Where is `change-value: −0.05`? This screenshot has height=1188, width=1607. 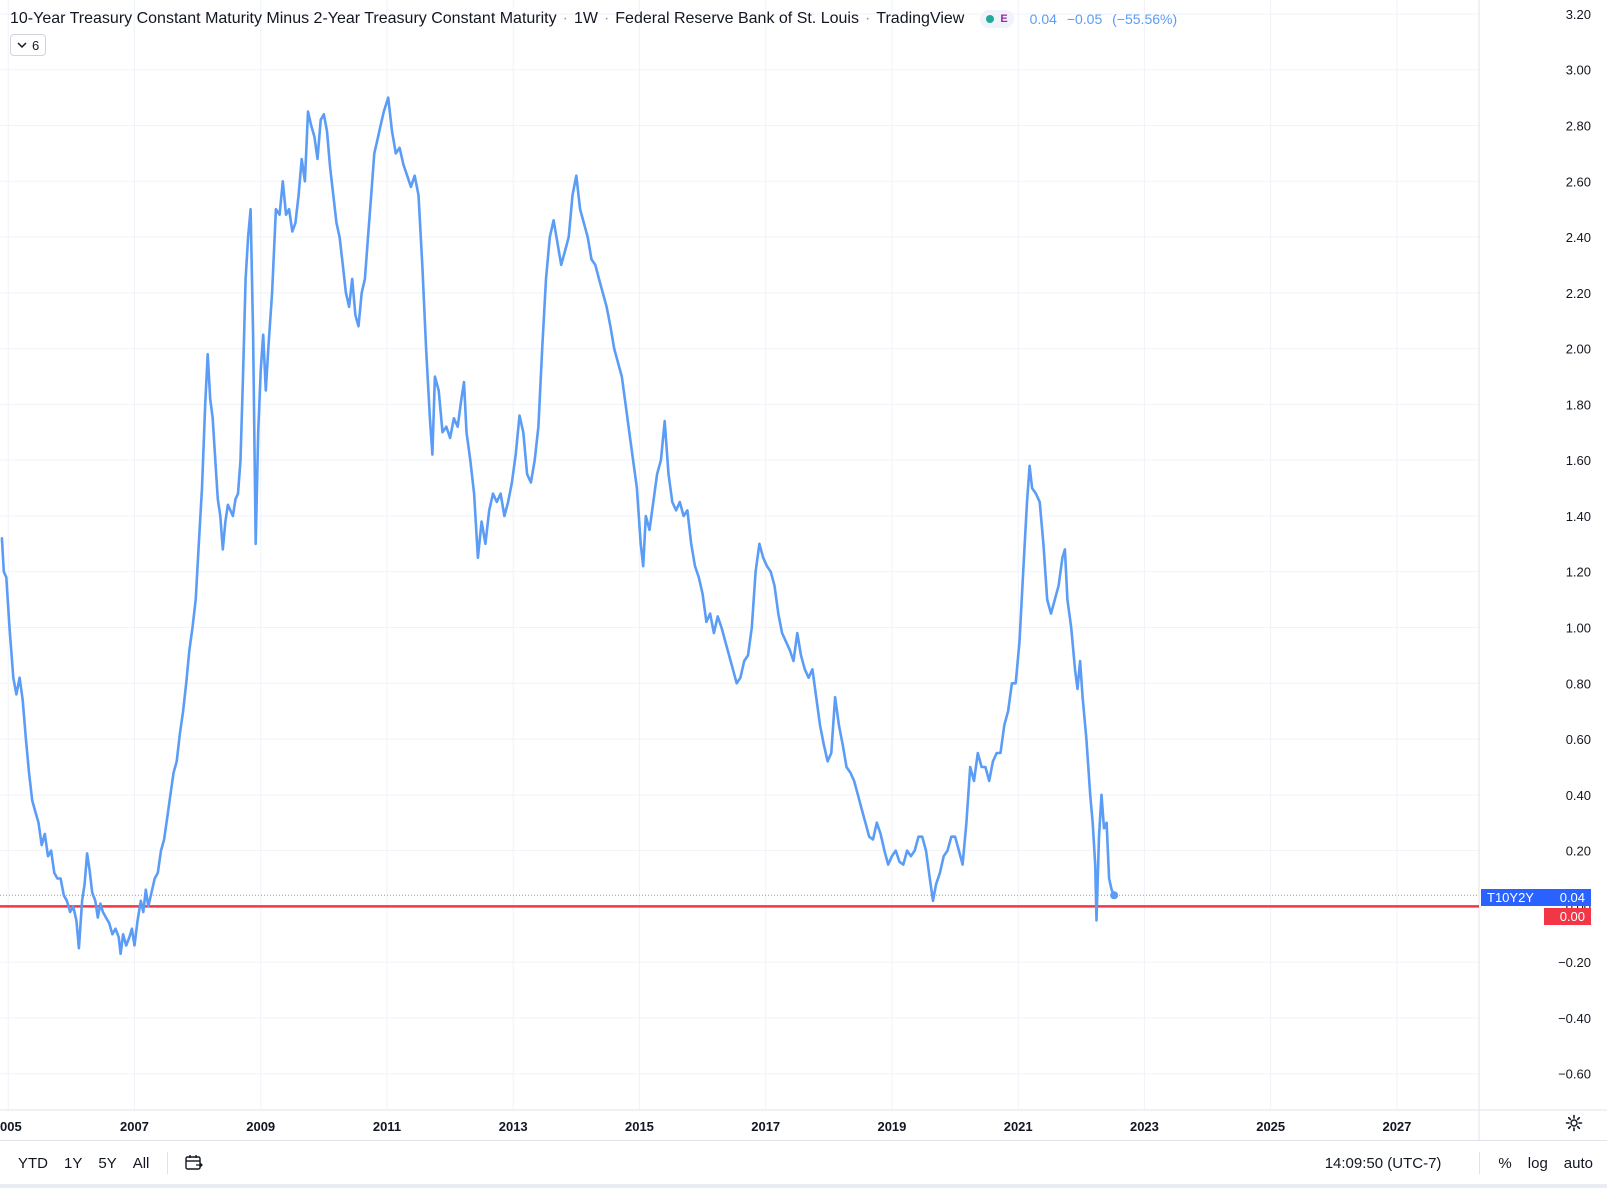 change-value: −0.05 is located at coordinates (1084, 19).